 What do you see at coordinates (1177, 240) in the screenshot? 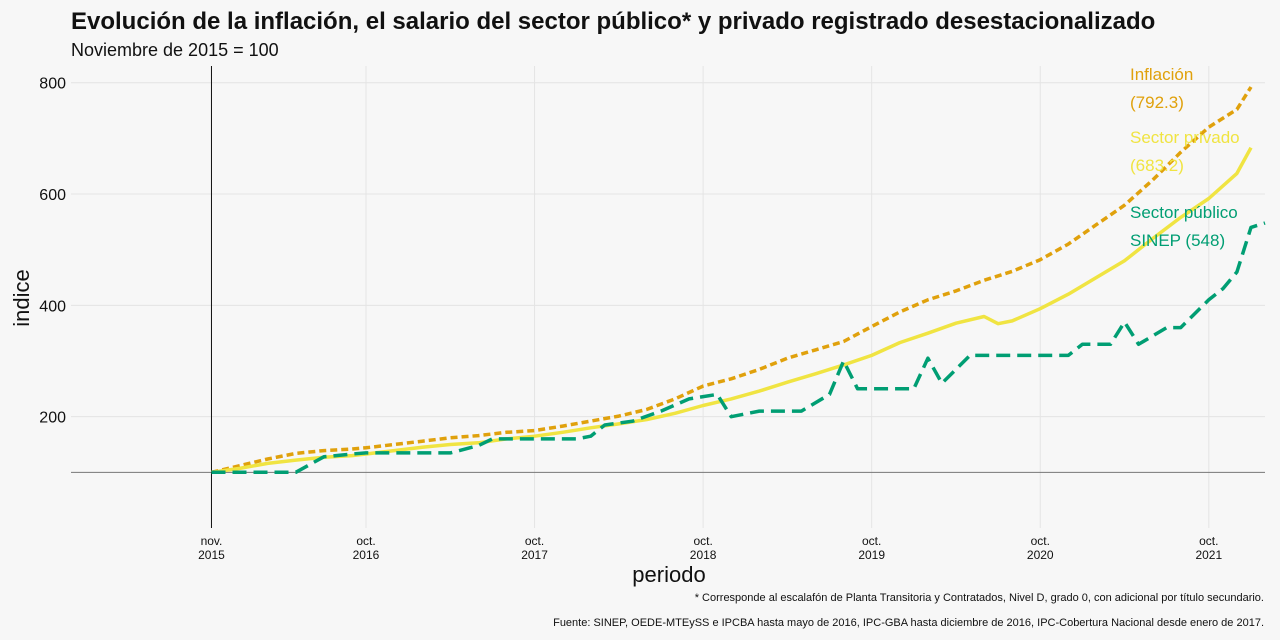
I see `series-label-2: SINEP (548)` at bounding box center [1177, 240].